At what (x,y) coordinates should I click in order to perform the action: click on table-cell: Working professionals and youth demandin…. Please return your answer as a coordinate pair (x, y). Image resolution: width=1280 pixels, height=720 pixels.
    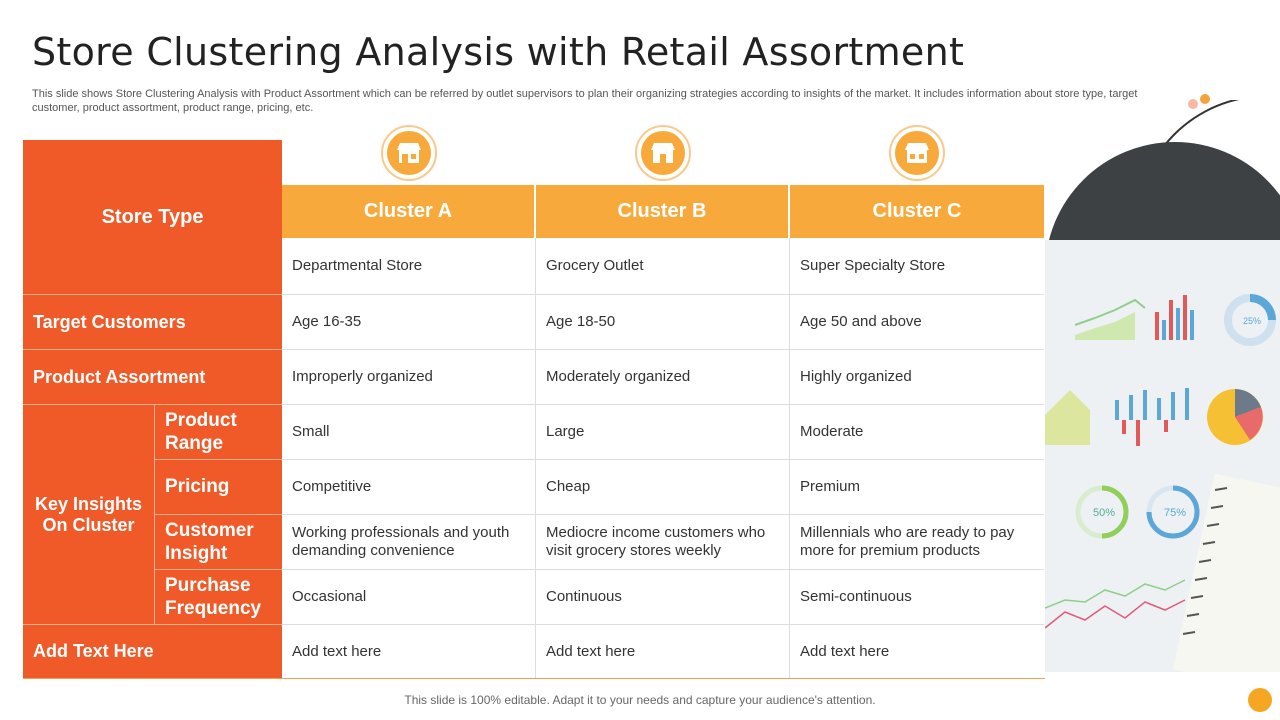
    Looking at the image, I should click on (409, 542).